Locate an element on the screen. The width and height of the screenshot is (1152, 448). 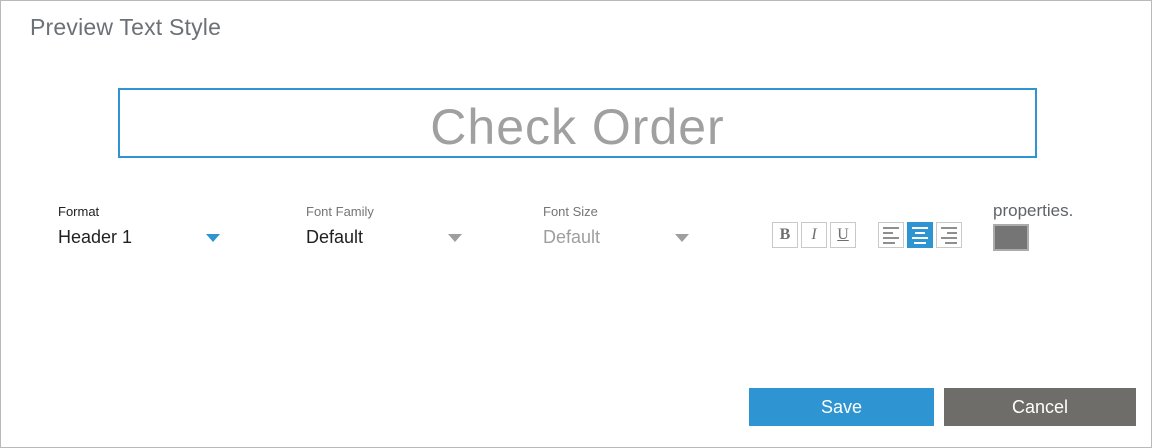
cancel-button: Cancel is located at coordinates (1040, 407).